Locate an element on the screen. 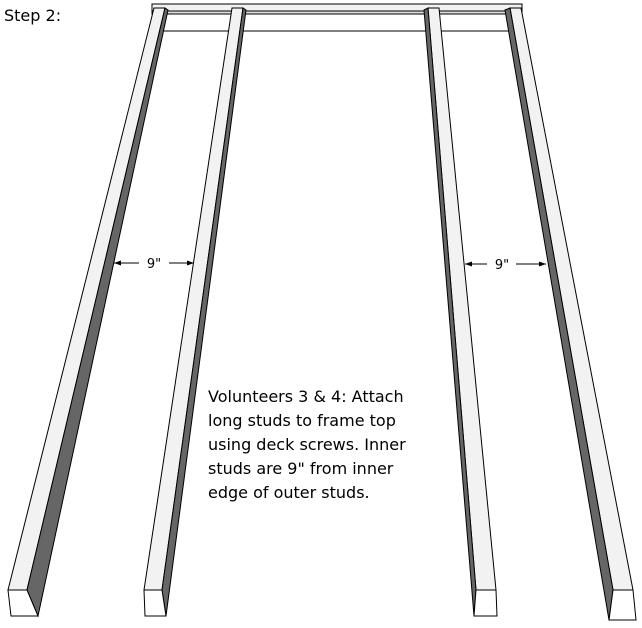 The width and height of the screenshot is (642, 628). instruction-line: edge of outer studs. is located at coordinates (289, 492).